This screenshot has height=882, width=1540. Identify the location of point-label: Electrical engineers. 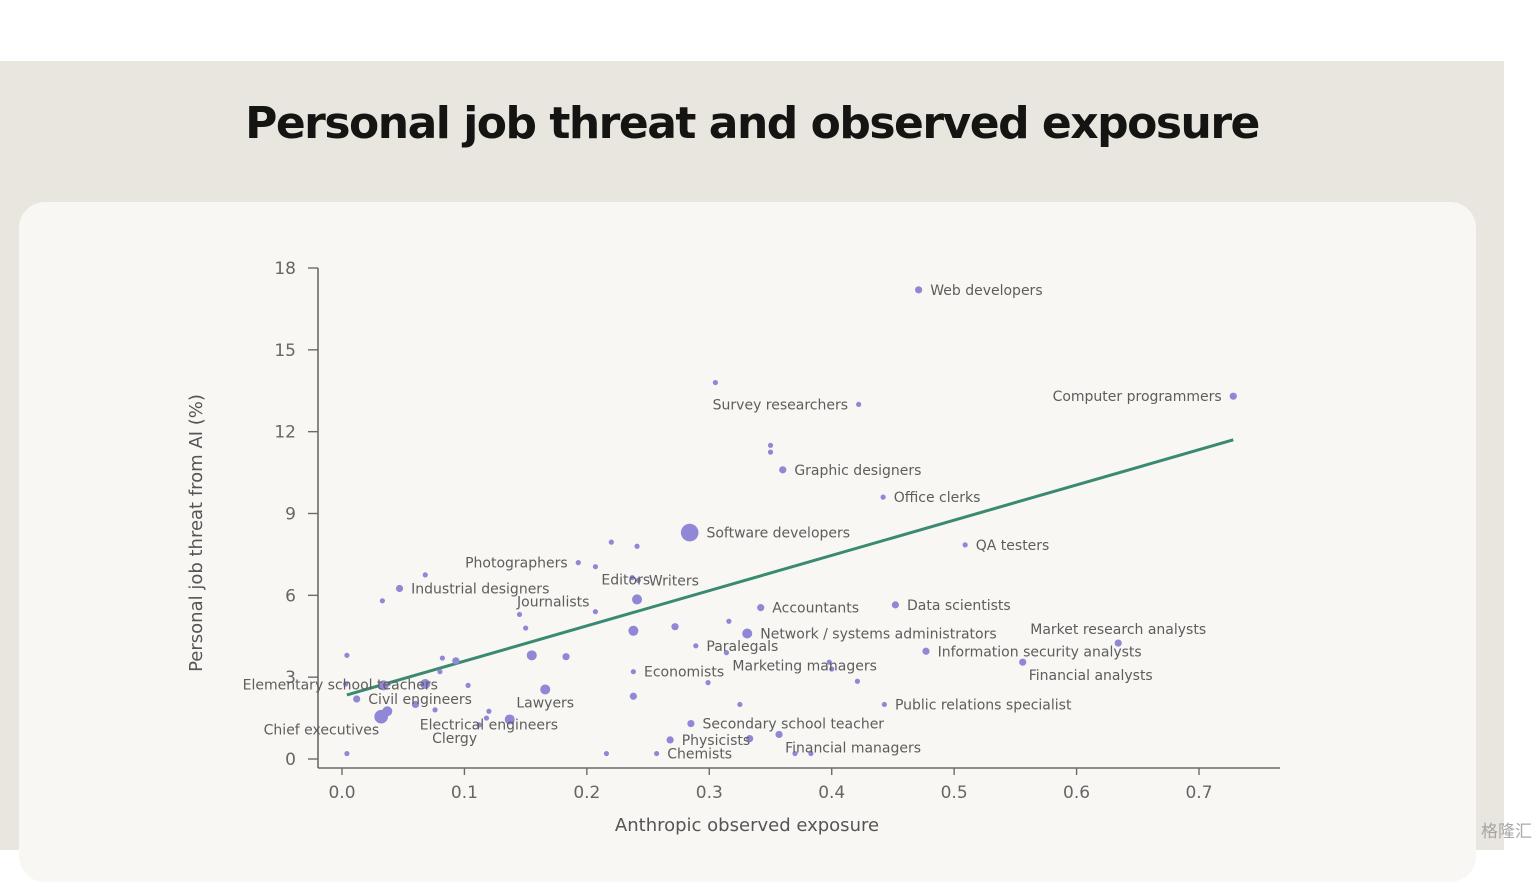
(489, 725).